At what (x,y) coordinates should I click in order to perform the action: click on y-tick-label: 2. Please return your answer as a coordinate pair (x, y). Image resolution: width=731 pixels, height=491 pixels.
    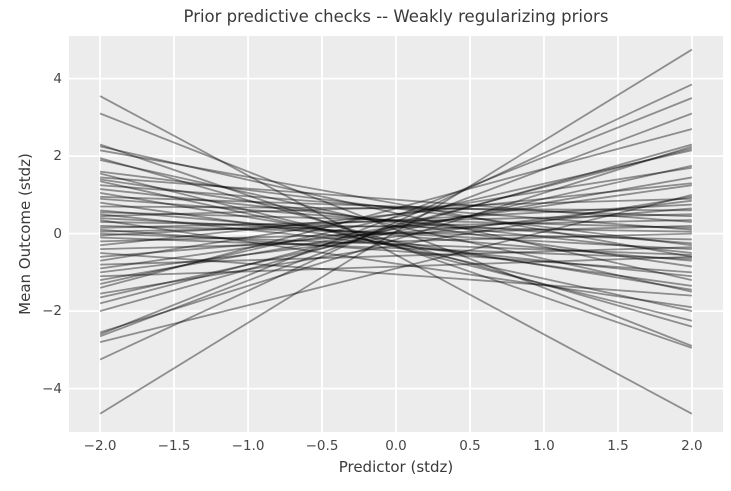
    Looking at the image, I should click on (57, 156).